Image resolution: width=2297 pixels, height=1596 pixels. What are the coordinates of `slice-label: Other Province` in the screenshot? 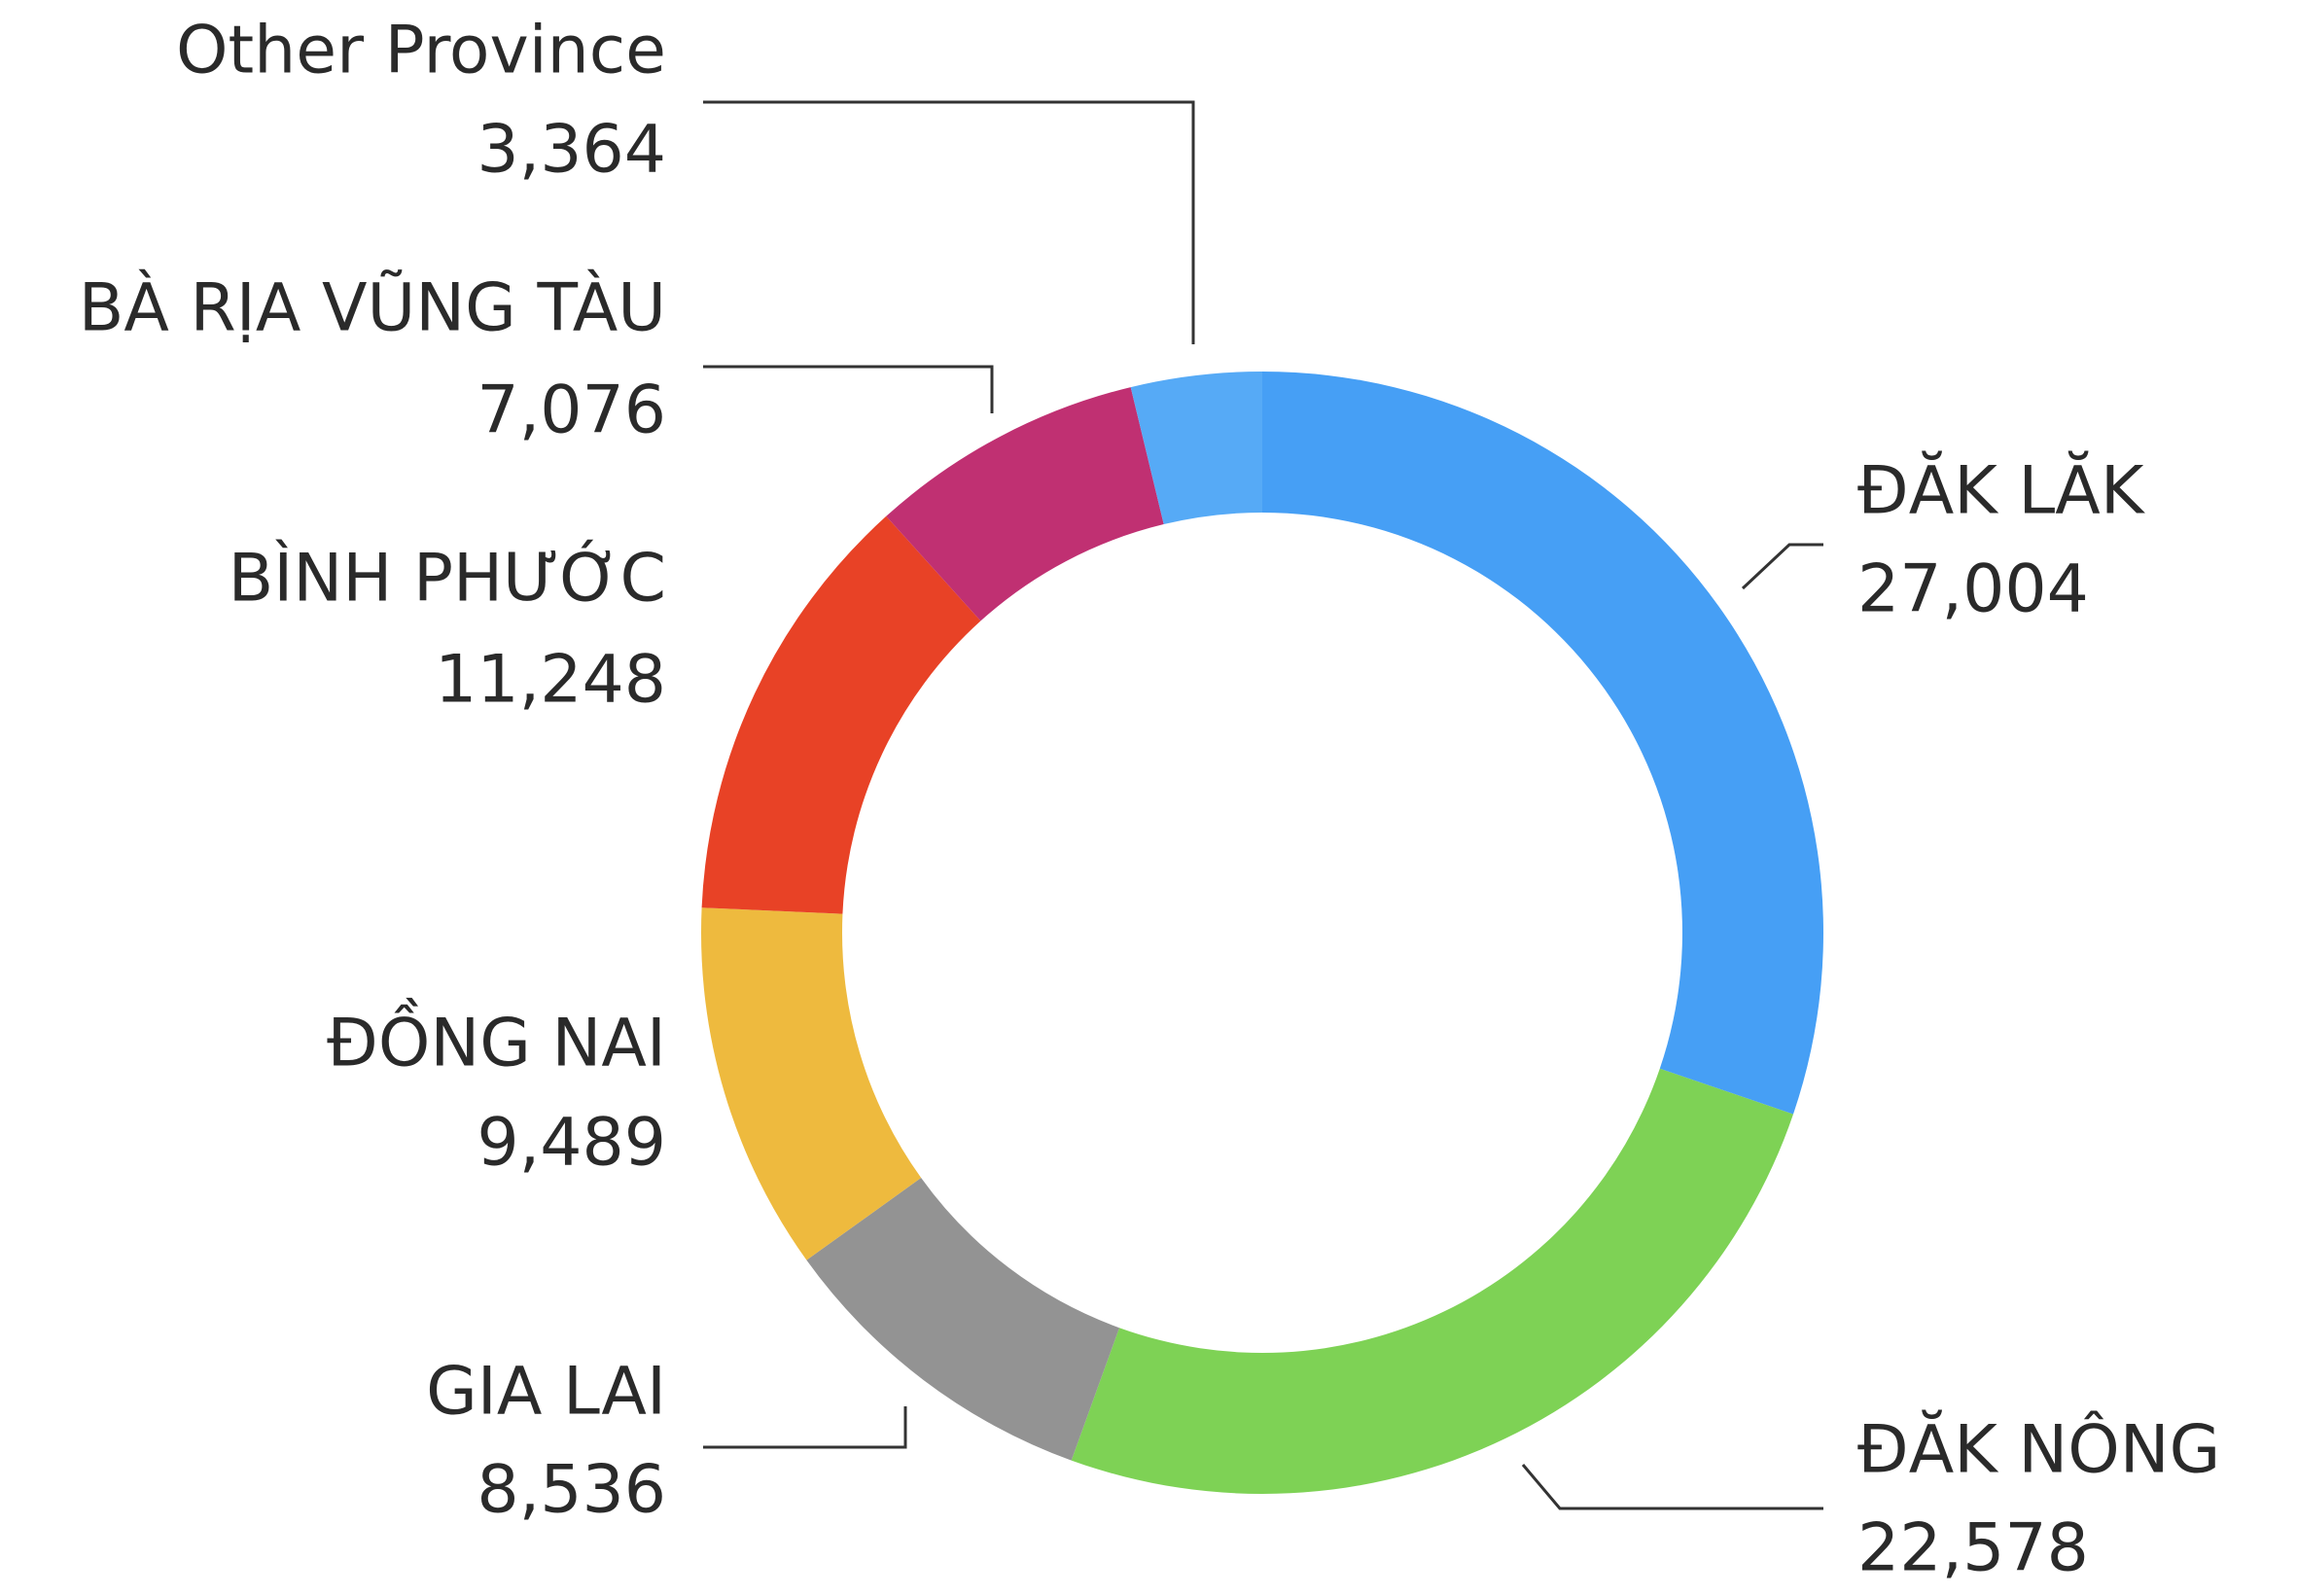 It's located at (421, 51).